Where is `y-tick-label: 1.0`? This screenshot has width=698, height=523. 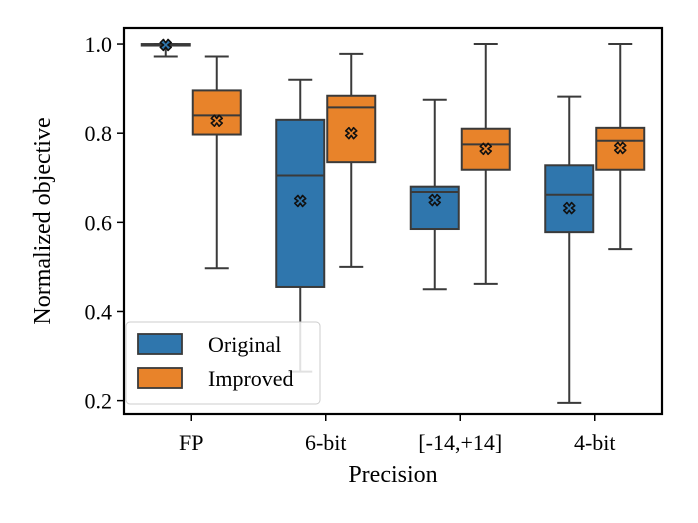
y-tick-label: 1.0 is located at coordinates (99, 44).